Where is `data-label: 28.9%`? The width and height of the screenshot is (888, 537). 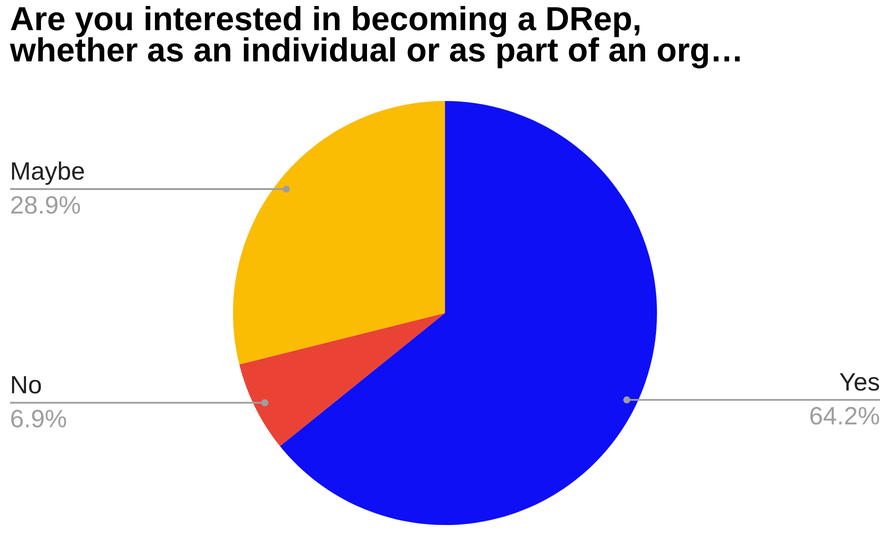 data-label: 28.9% is located at coordinates (45, 205).